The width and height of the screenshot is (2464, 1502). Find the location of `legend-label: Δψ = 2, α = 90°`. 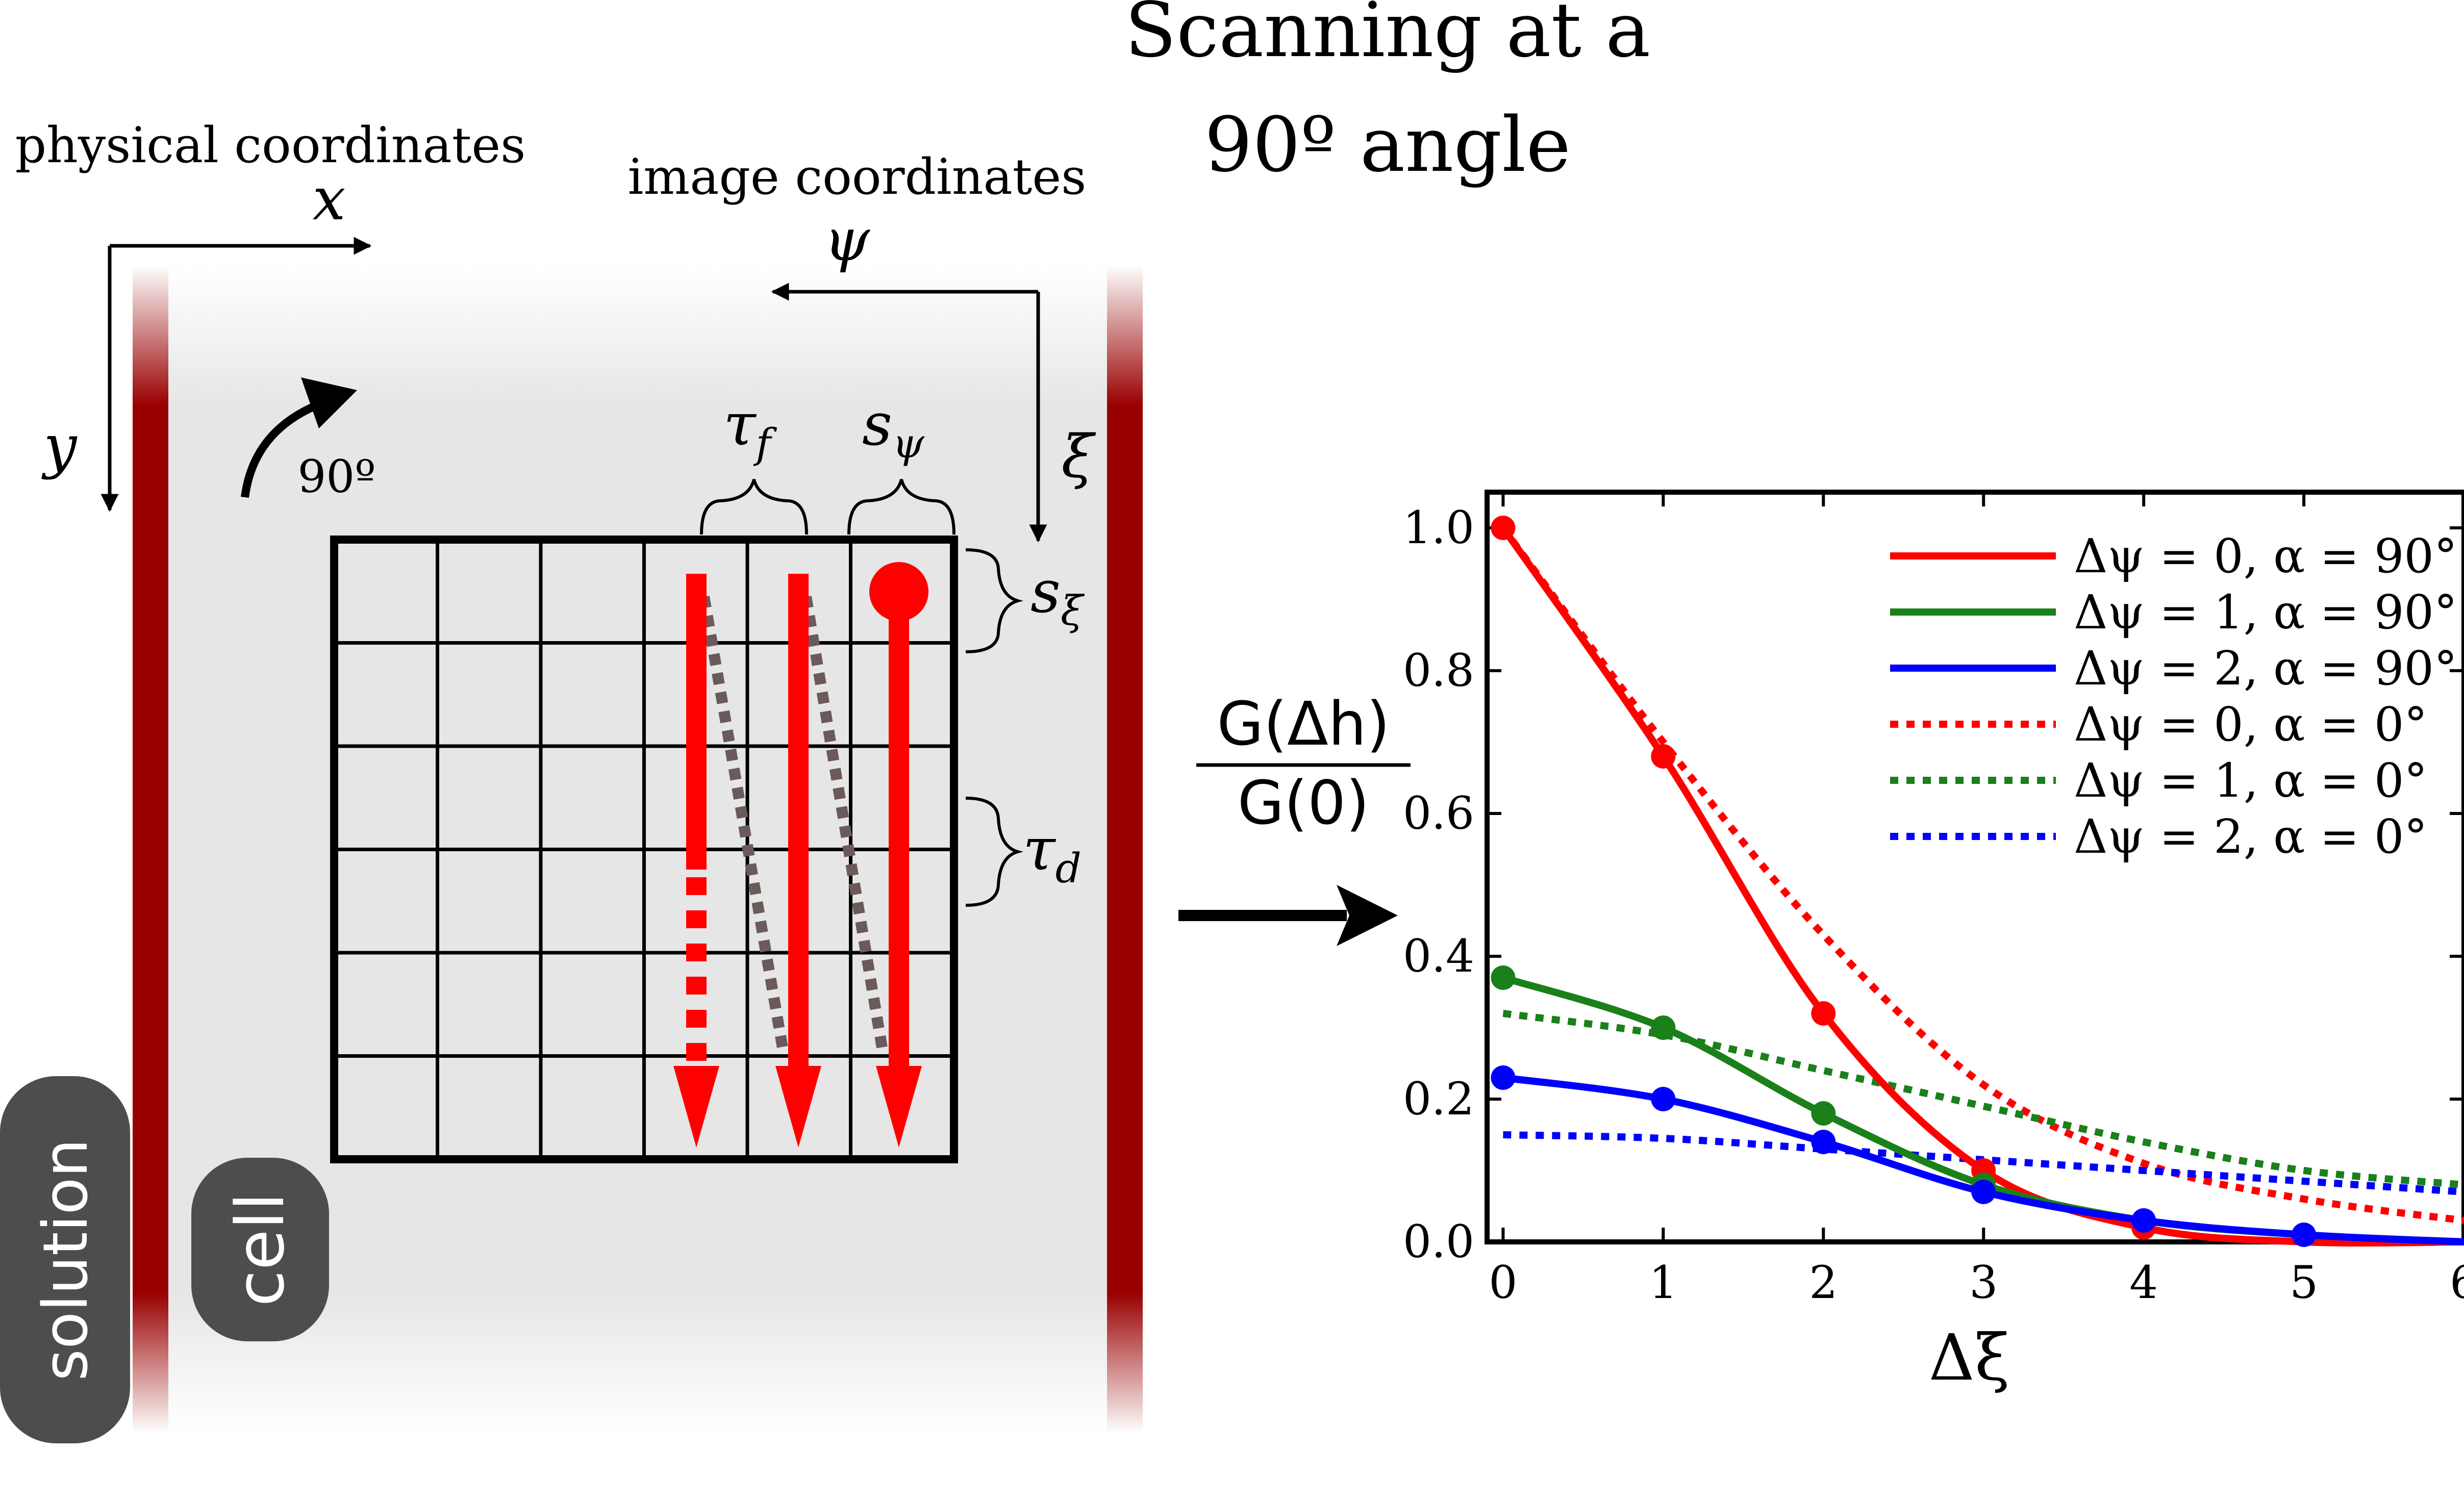

legend-label: Δψ = 2, α = 90° is located at coordinates (2265, 668).